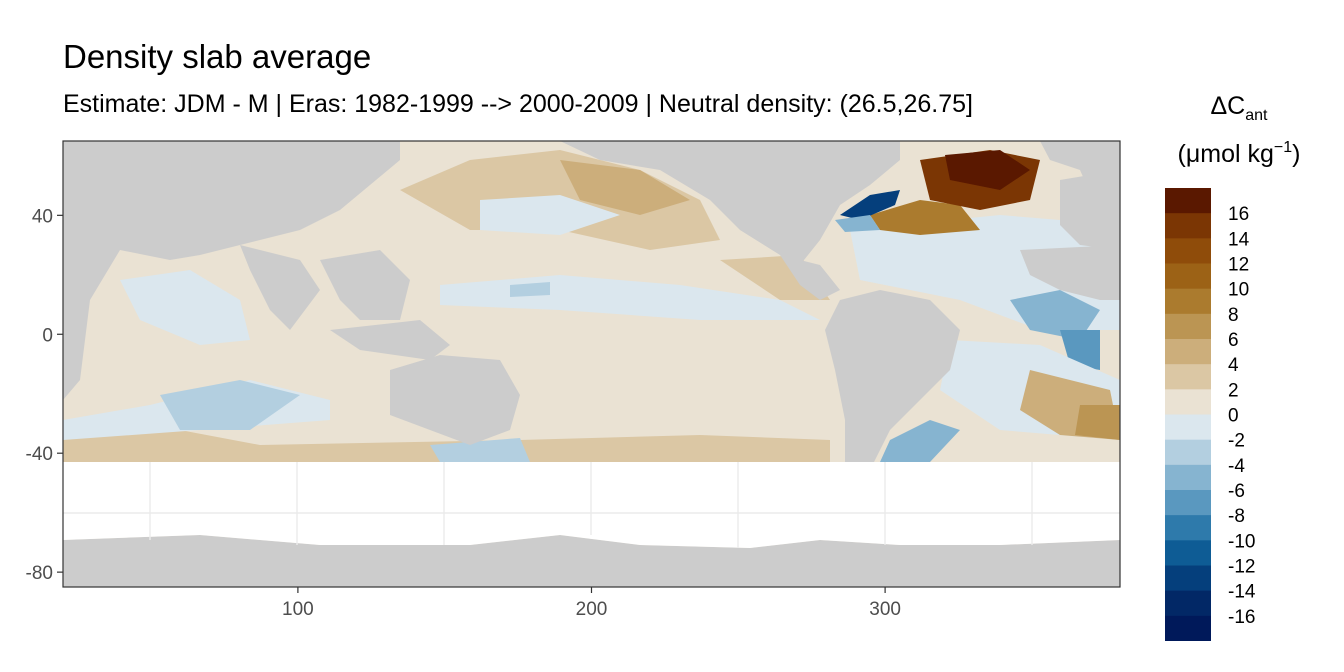 This screenshot has height=672, width=1344. Describe the element at coordinates (1236, 441) in the screenshot. I see `legend-label: -2` at that location.